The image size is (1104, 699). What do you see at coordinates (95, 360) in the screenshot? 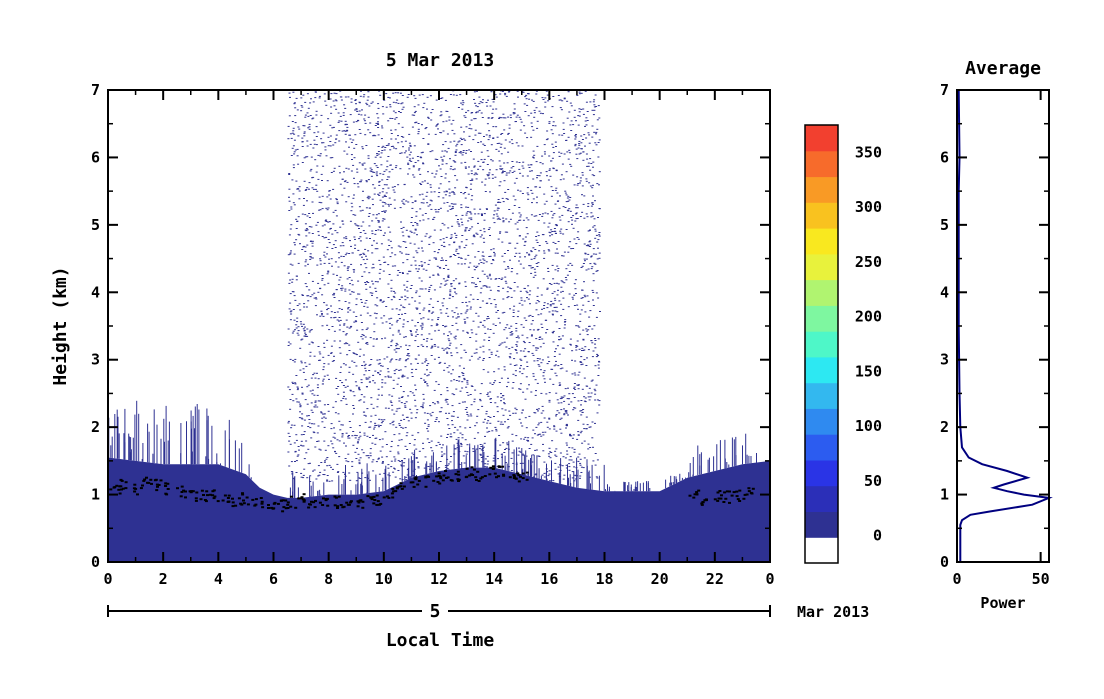
I see `y-tick-label: 3` at bounding box center [95, 360].